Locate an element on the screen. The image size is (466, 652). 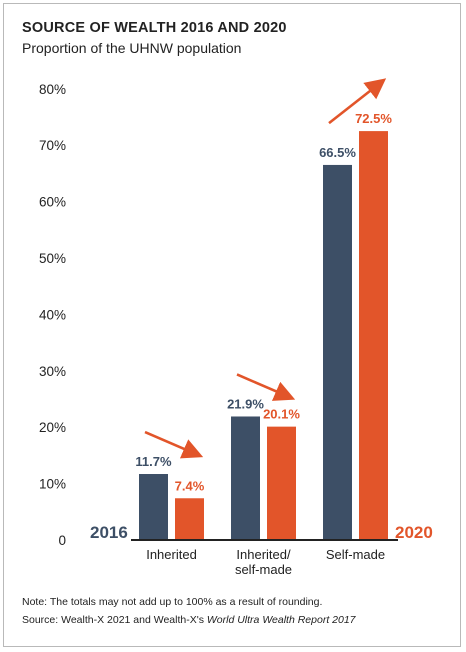
y-axis: 0 10% 20% 30% 40% 50% 60% 70% 80% is located at coordinates (52, 315).